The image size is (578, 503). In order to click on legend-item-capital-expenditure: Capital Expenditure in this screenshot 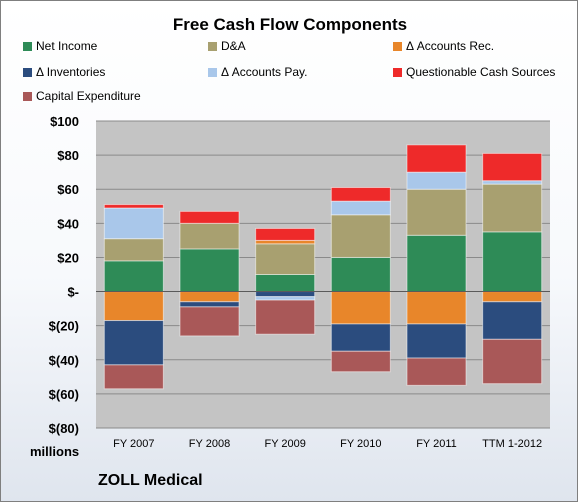, I will do `click(82, 96)`.